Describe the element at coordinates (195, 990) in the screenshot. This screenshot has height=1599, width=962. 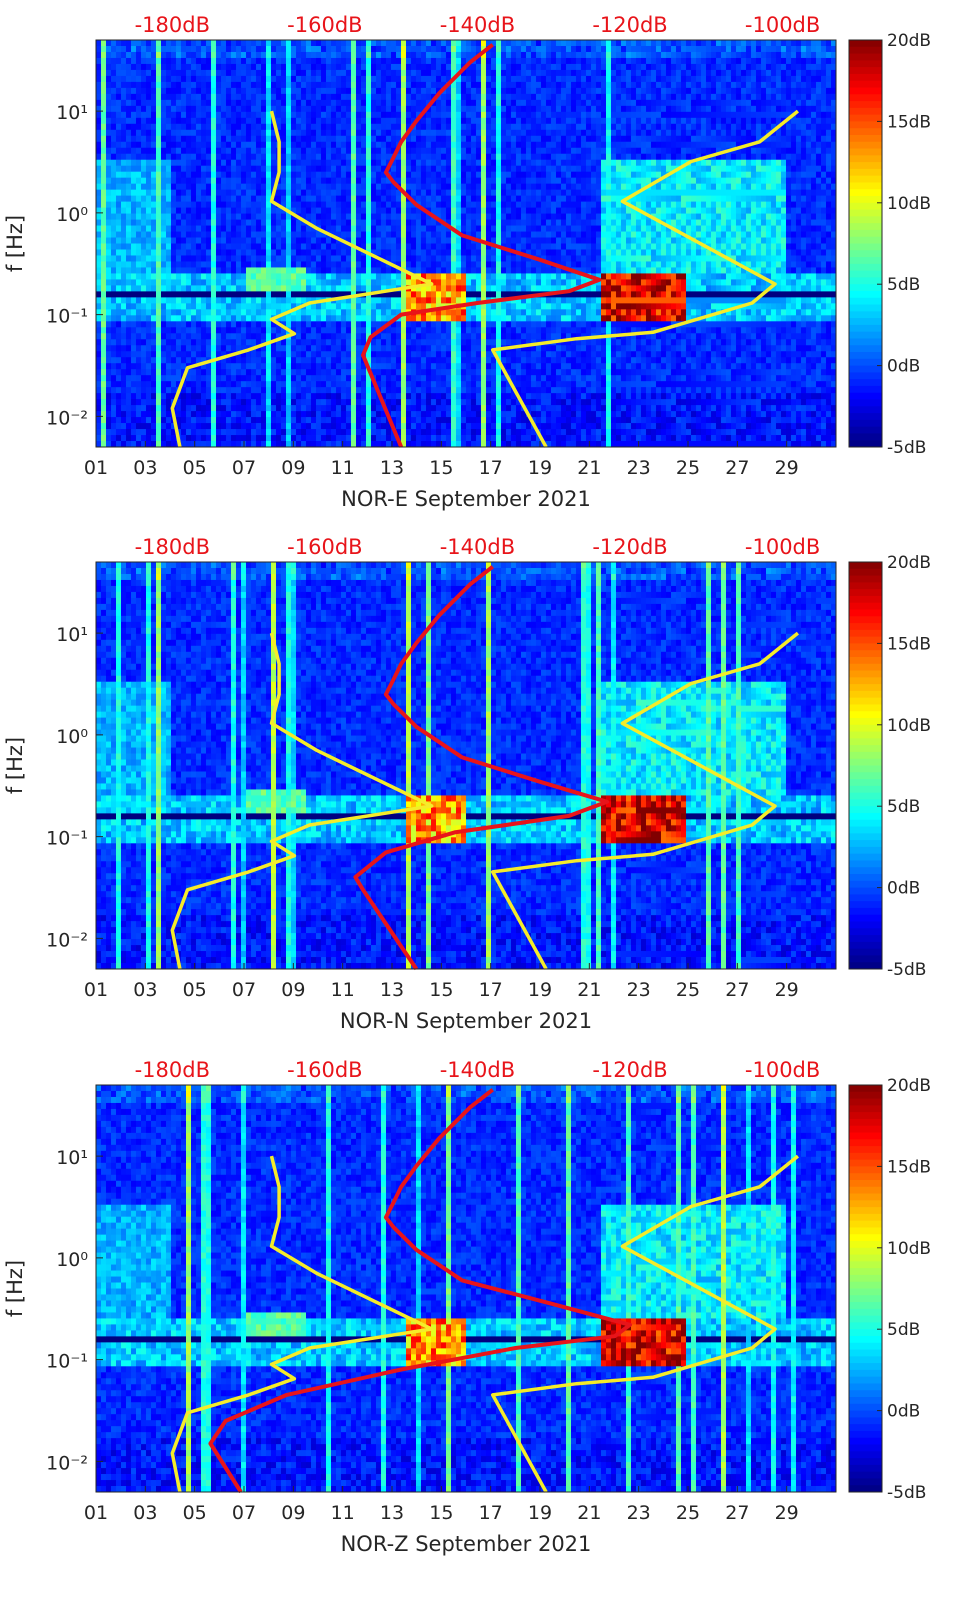
I see `x-tick-label: 05` at that location.